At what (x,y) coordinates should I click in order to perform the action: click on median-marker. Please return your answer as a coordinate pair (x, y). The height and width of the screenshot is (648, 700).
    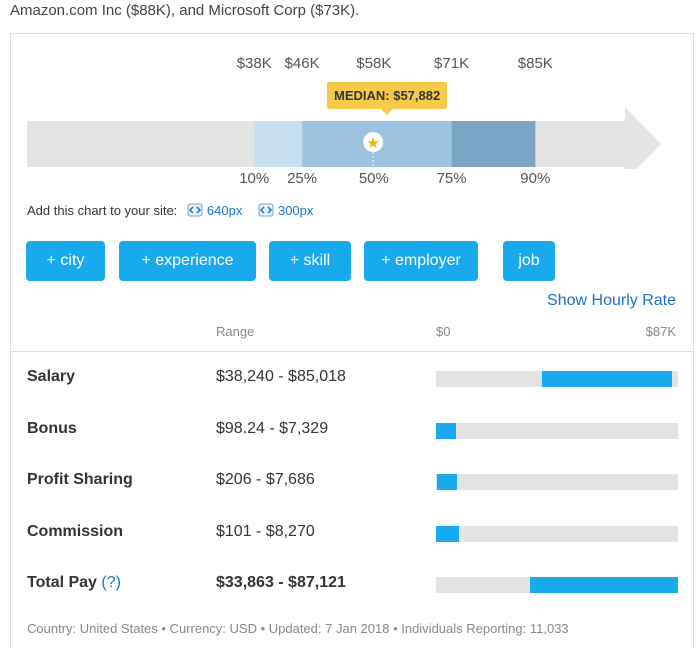
    Looking at the image, I should click on (373, 142).